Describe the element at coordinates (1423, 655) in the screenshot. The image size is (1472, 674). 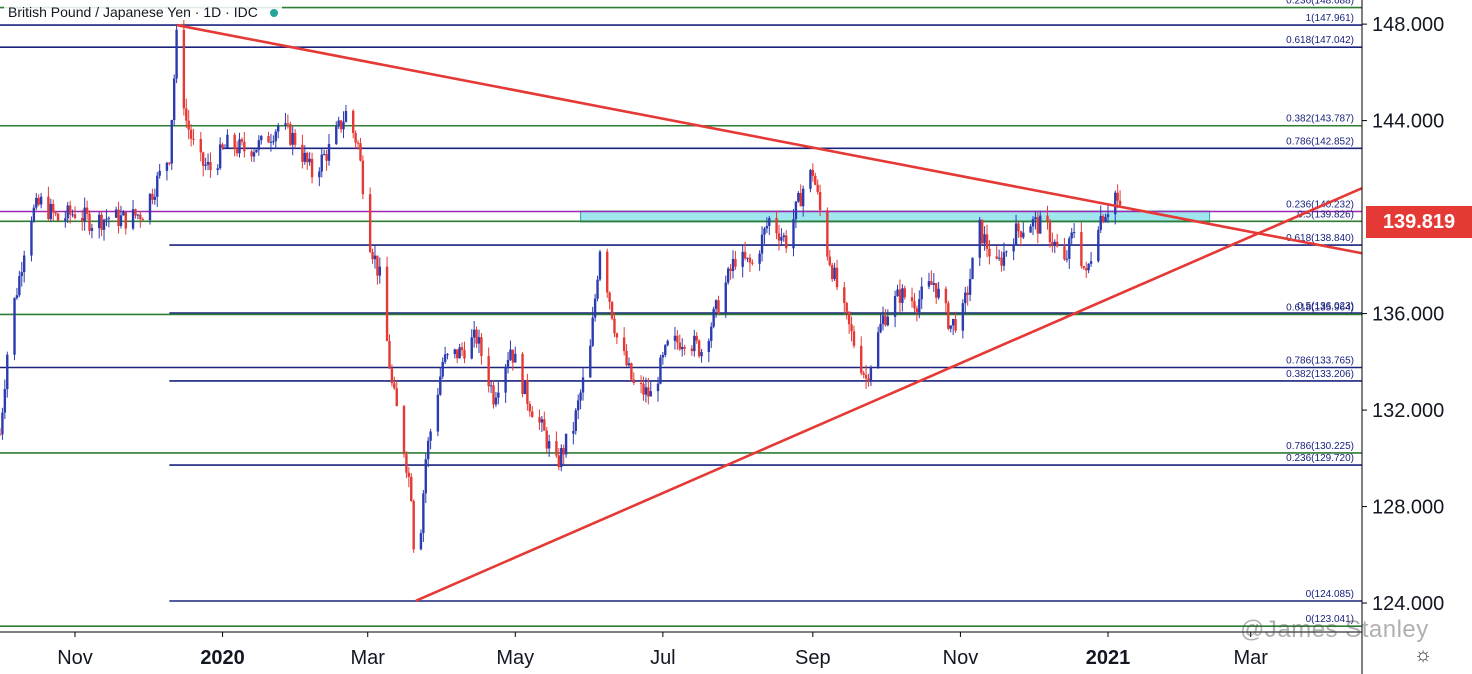
I see `settings-gear-icon: ☼` at that location.